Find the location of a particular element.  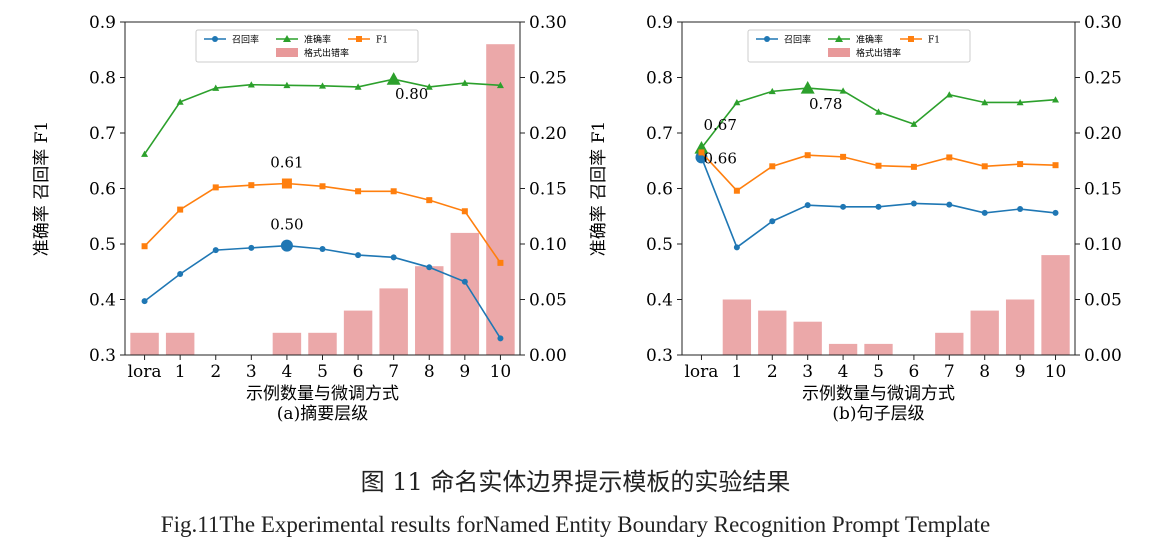

x-tick-label: 1 is located at coordinates (180, 372).